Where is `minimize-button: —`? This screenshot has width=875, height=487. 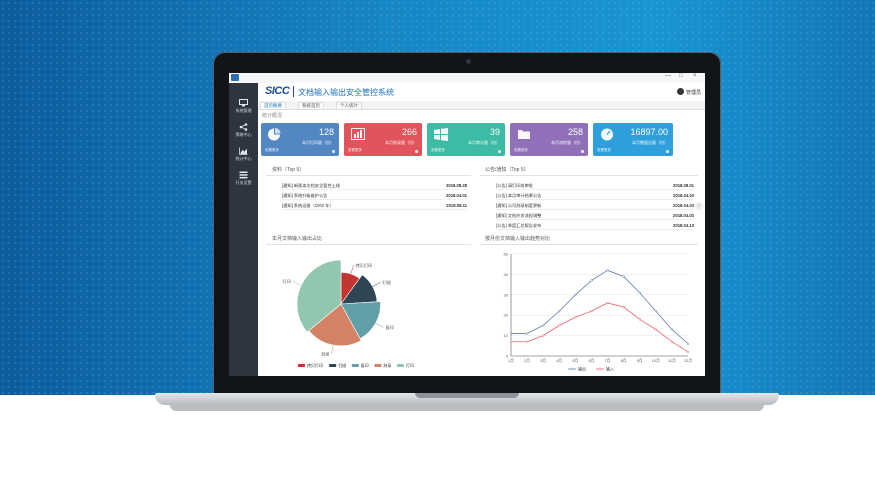 minimize-button: — is located at coordinates (668, 76).